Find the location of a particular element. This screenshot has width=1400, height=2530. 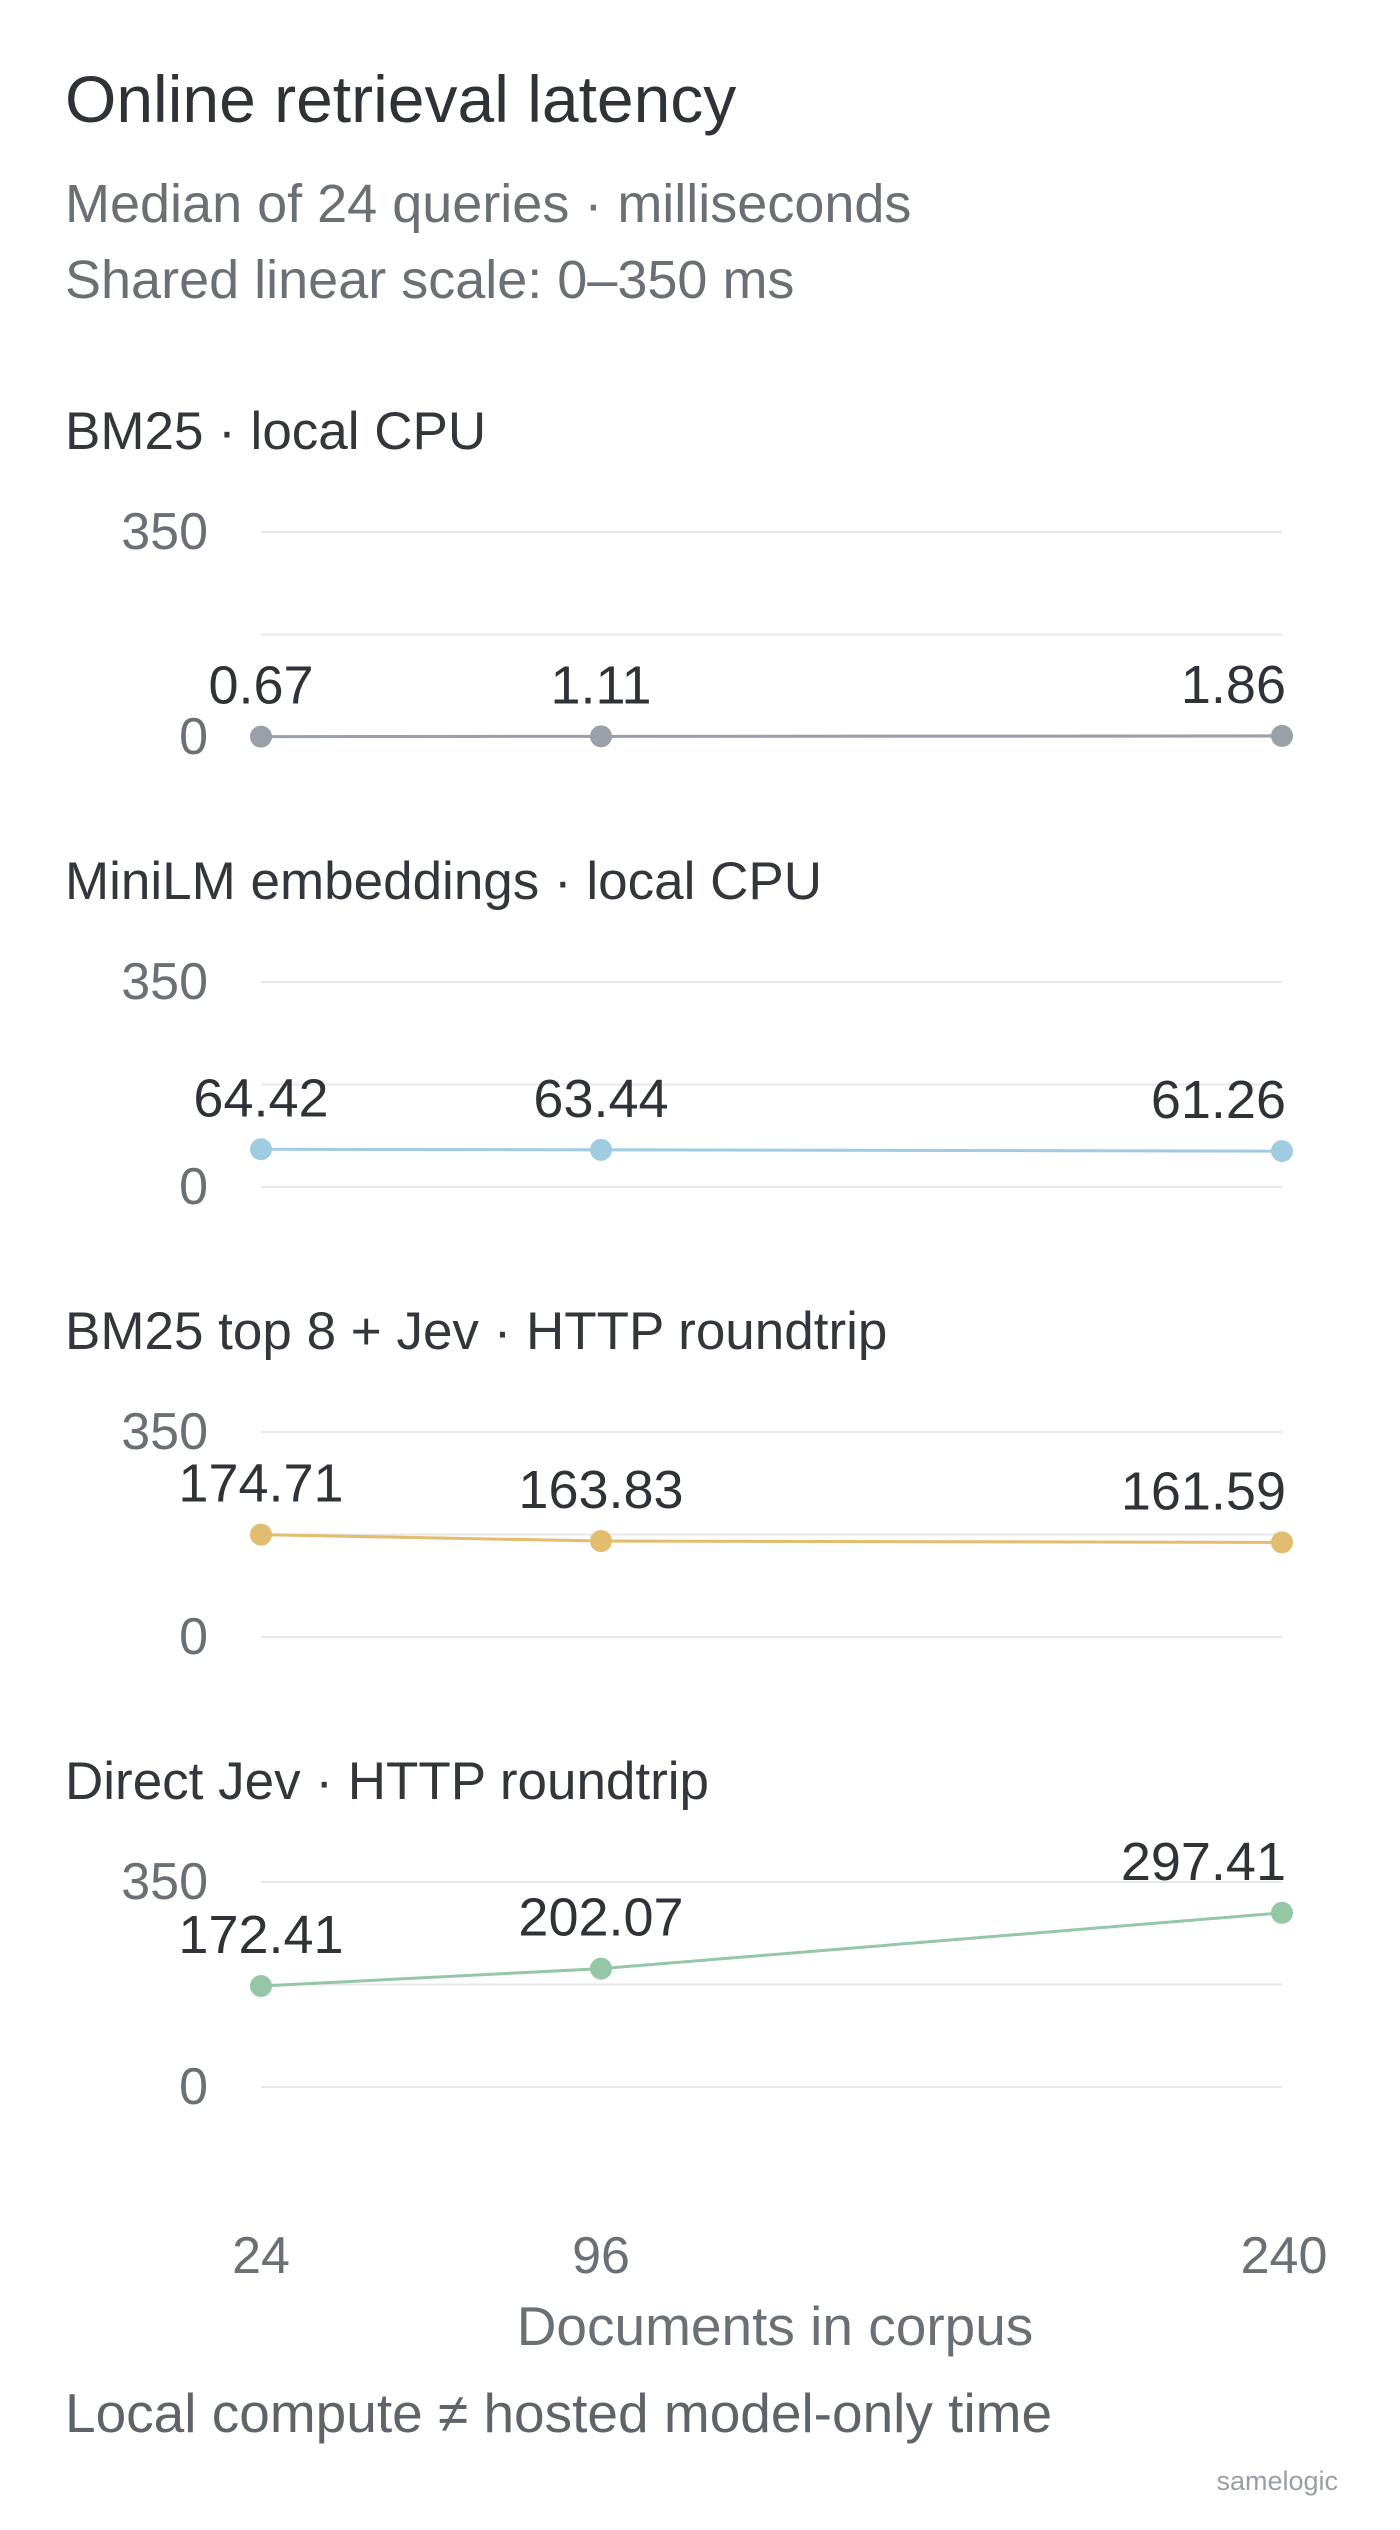

x-tick-1: 96 is located at coordinates (601, 2256).